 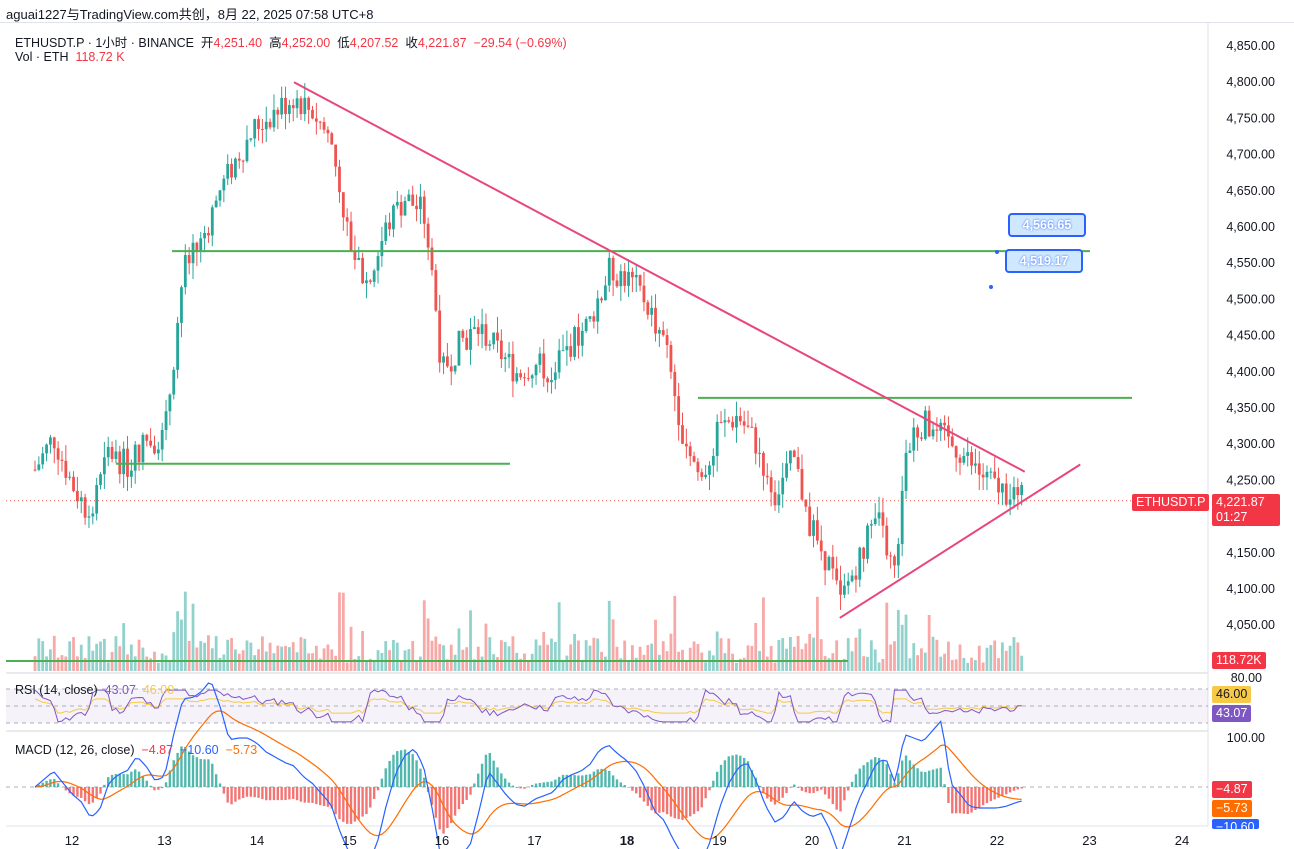 What do you see at coordinates (56, 690) in the screenshot?
I see `rsi-label: RSI (14, close)` at bounding box center [56, 690].